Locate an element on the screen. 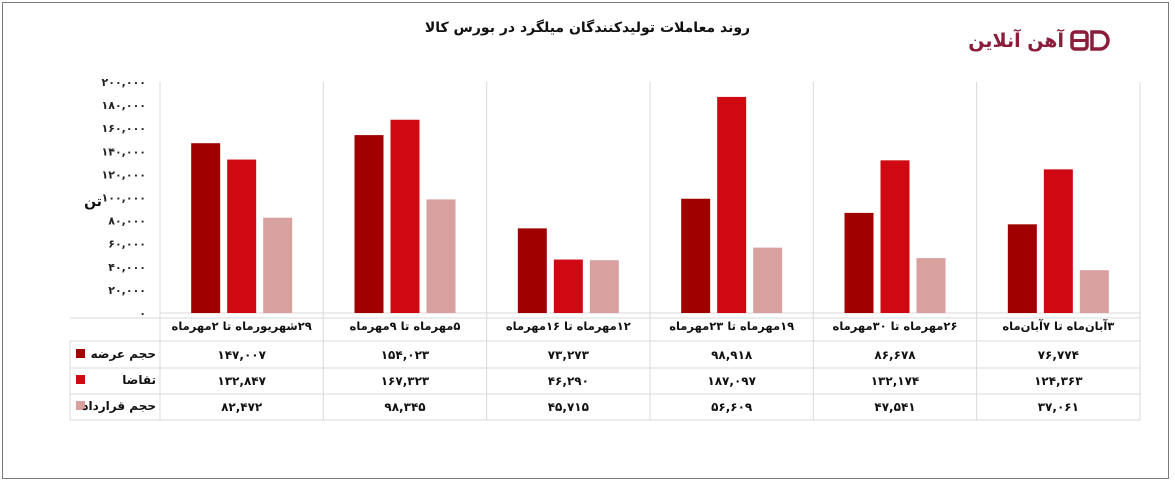  table-cell-value: ۴۷,۵۴۱ is located at coordinates (894, 407).